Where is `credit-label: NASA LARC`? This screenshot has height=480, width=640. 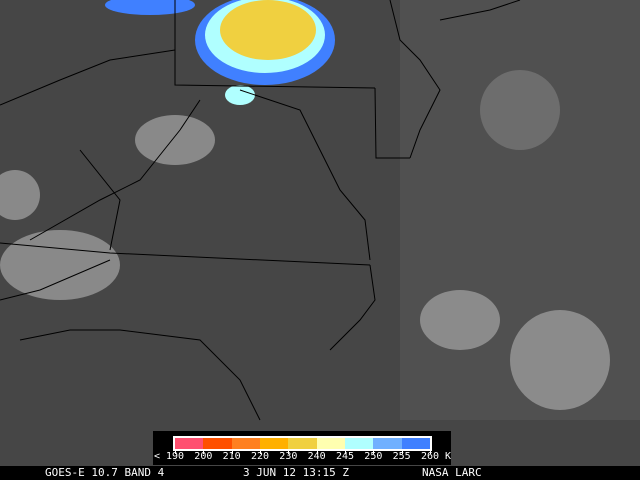
credit-label: NASA LARC is located at coordinates (452, 472).